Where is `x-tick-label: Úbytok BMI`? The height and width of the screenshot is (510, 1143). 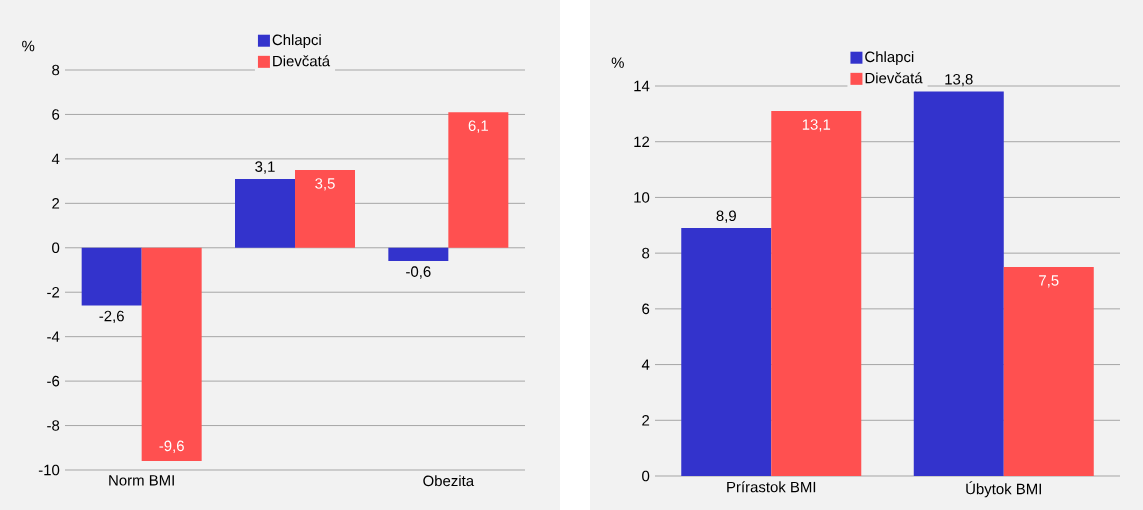
x-tick-label: Úbytok BMI is located at coordinates (1003, 489).